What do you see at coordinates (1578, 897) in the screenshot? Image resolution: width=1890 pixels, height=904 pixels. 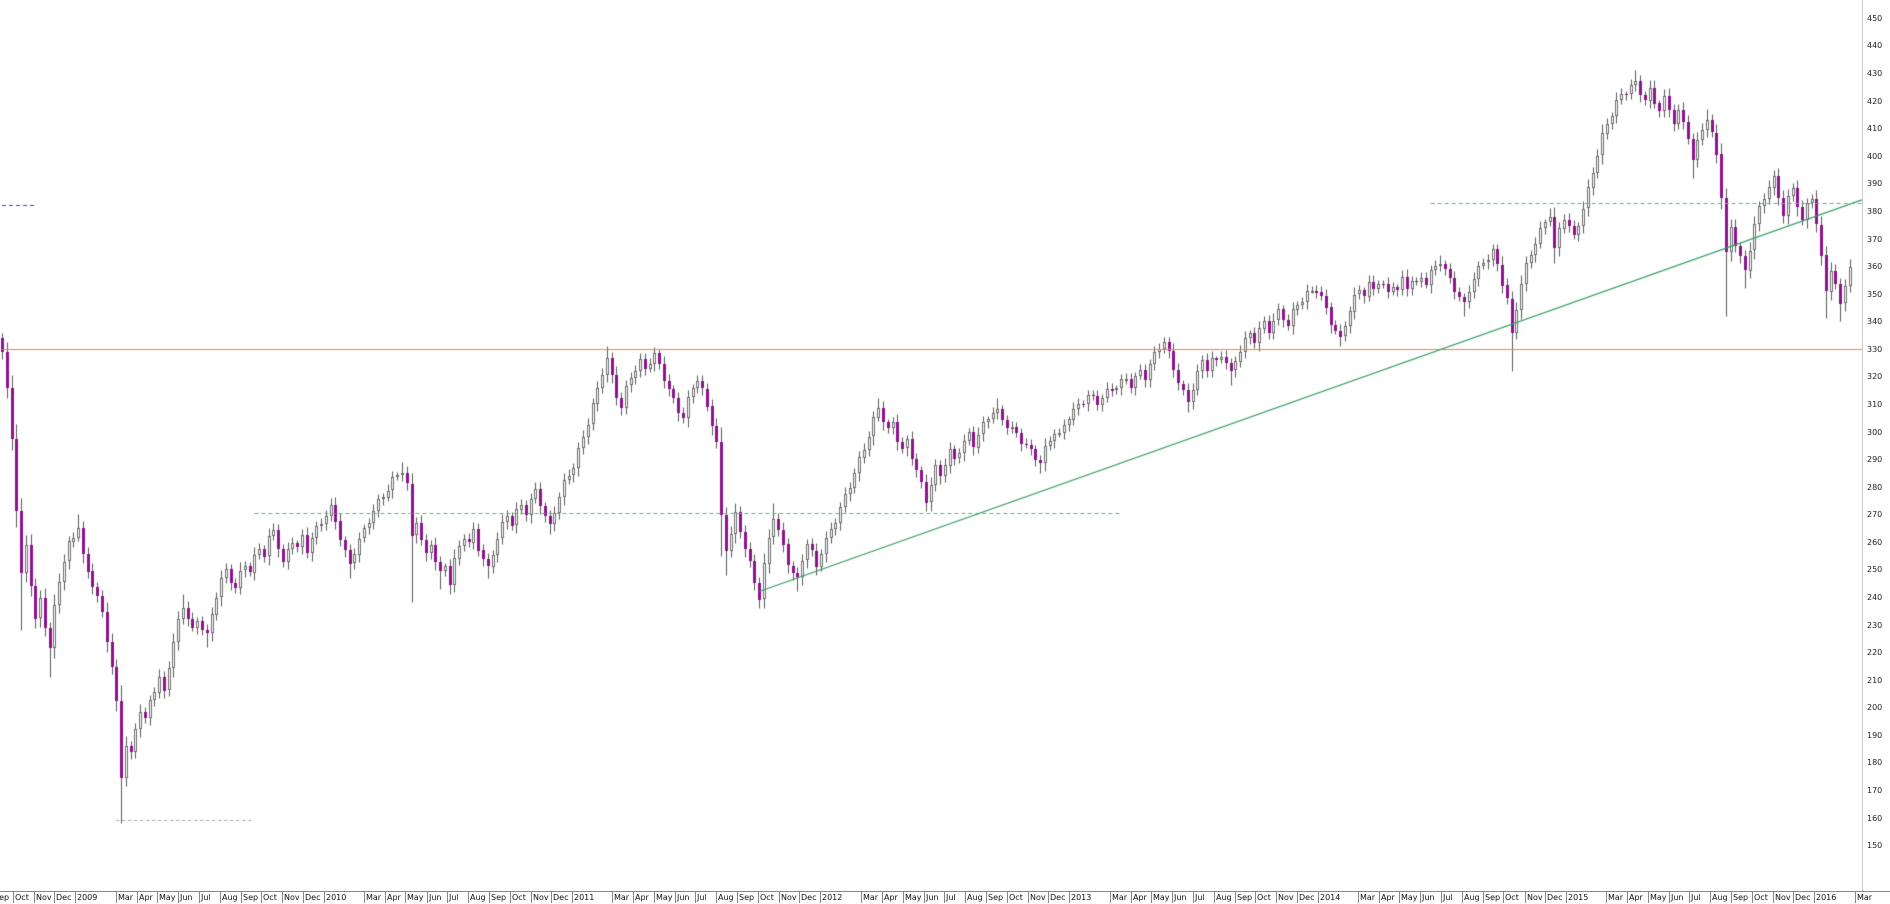 I see `time-axis-year-label: 2015` at bounding box center [1578, 897].